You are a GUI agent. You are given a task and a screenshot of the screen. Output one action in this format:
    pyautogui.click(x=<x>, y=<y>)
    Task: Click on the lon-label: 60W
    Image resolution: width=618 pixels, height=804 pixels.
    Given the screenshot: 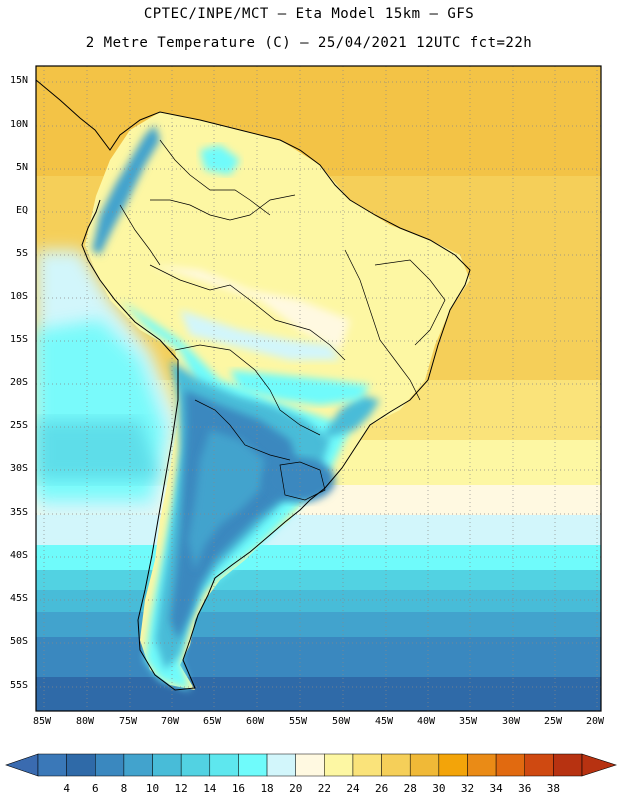 What is the action you would take?
    pyautogui.click(x=255, y=721)
    